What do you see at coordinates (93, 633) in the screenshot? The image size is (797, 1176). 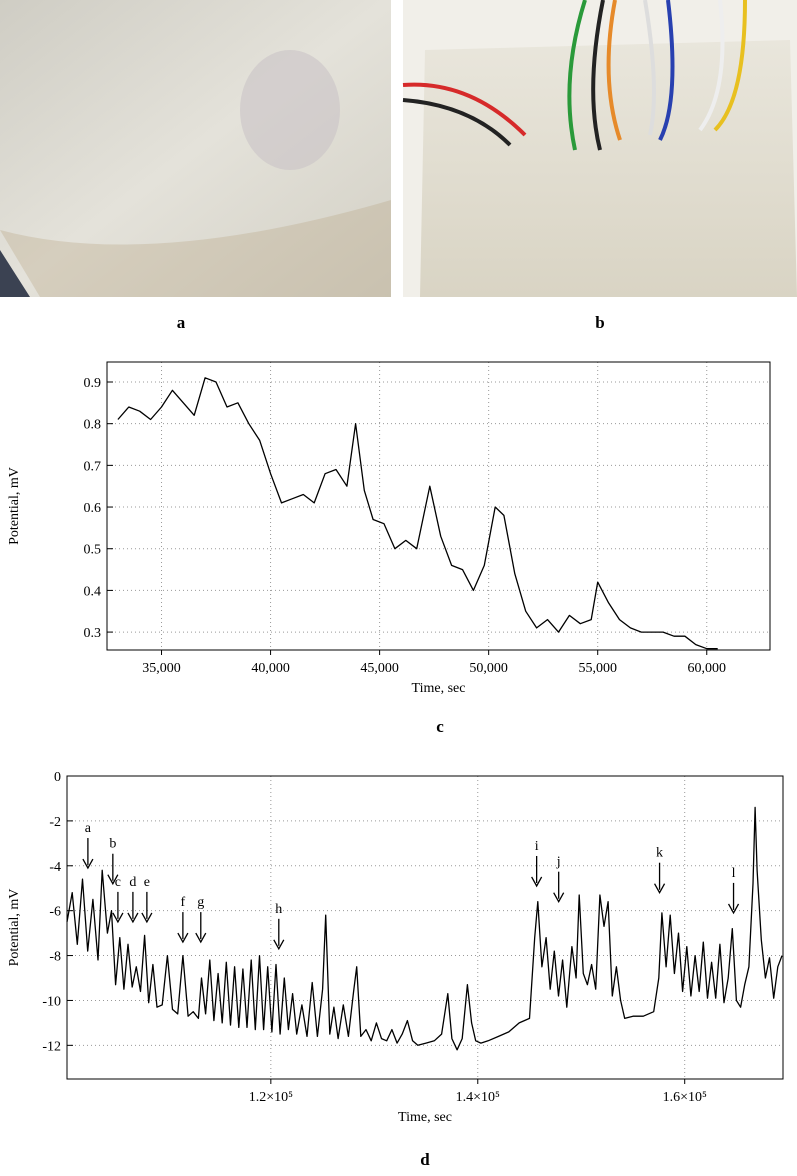 I see `y-tick-label: 0.3` at bounding box center [93, 633].